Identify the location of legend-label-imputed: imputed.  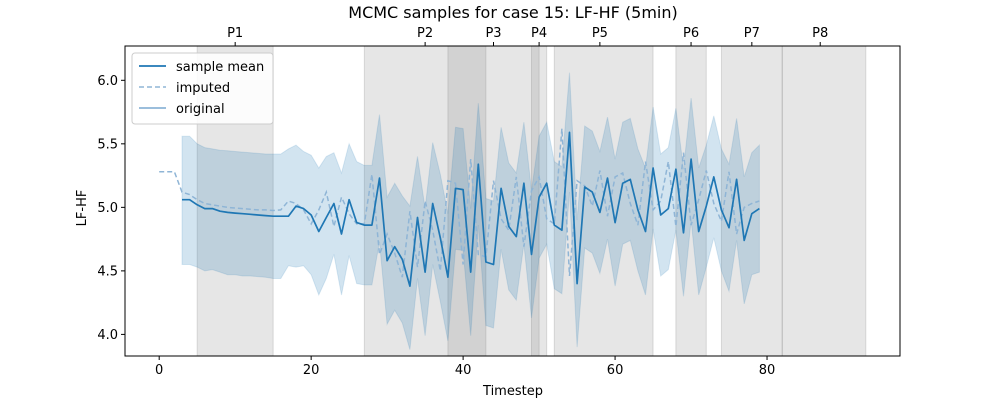
(203, 88).